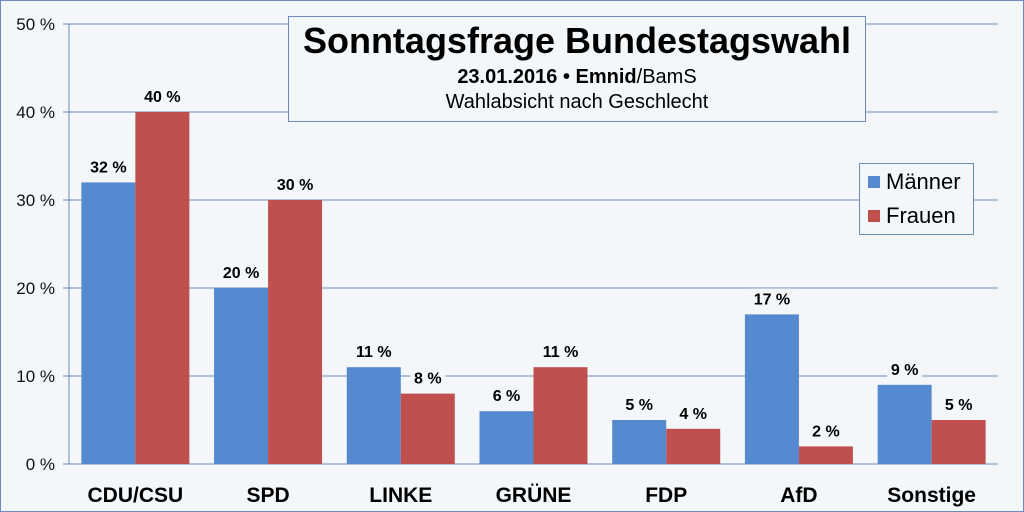  Describe the element at coordinates (577, 102) in the screenshot. I see `chart-subtitle-2: Wahlabsicht nach Geschlecht` at that location.